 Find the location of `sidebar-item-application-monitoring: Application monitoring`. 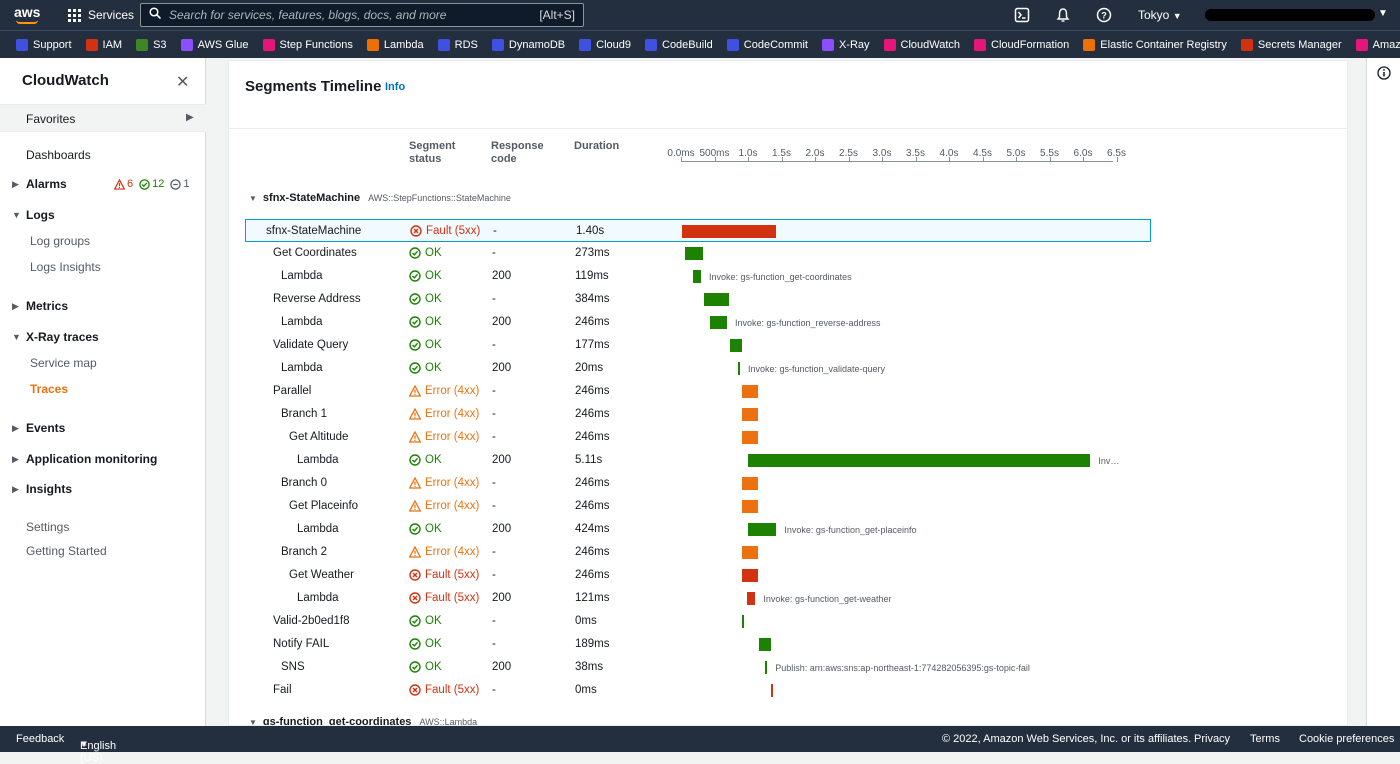

sidebar-item-application-monitoring: Application monitoring is located at coordinates (92, 459).